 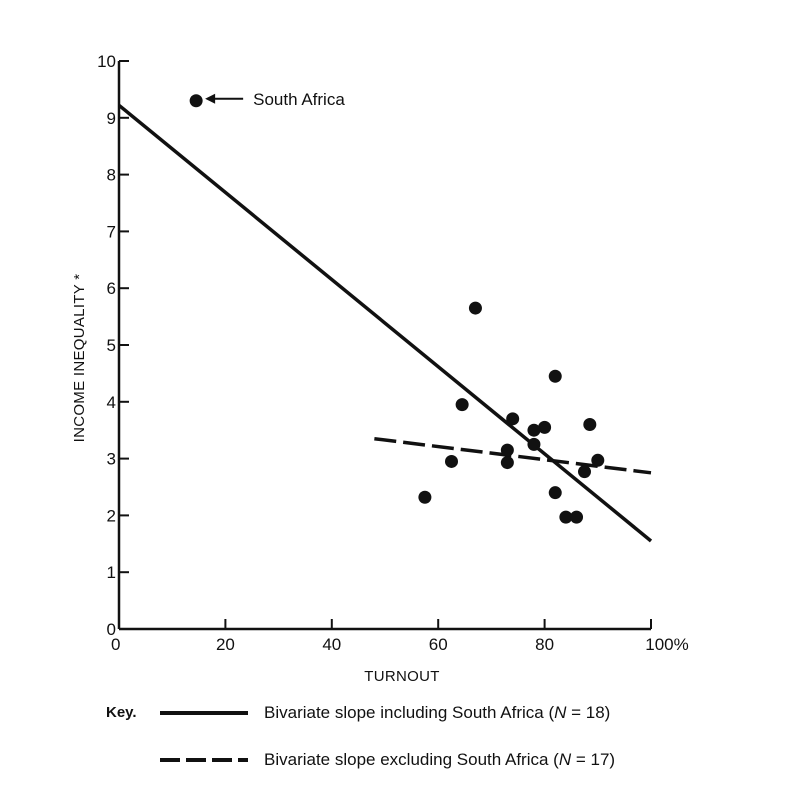 I want to click on y-tick-label: 0, so click(x=111, y=629).